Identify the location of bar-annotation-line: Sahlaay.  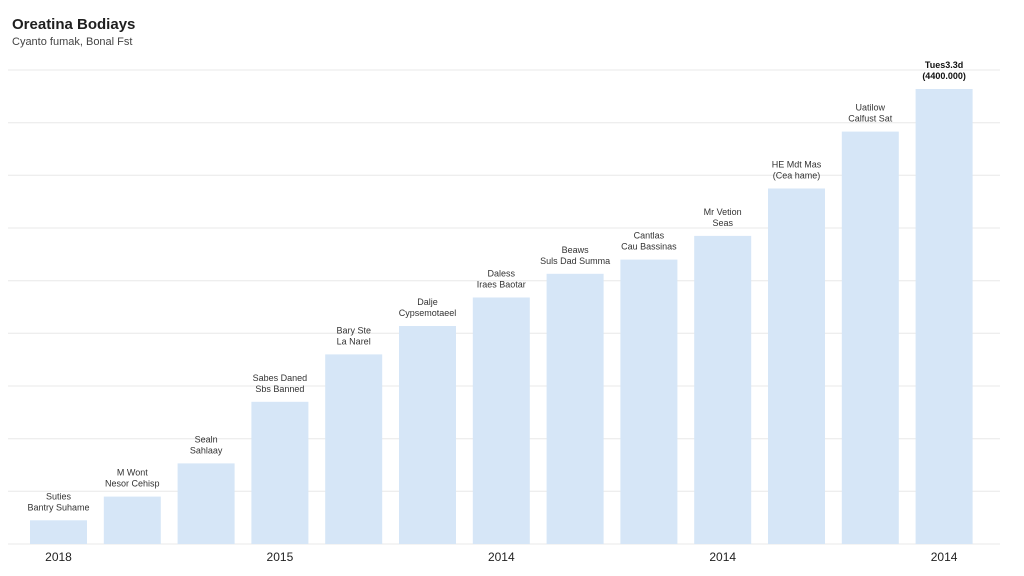
(206, 450).